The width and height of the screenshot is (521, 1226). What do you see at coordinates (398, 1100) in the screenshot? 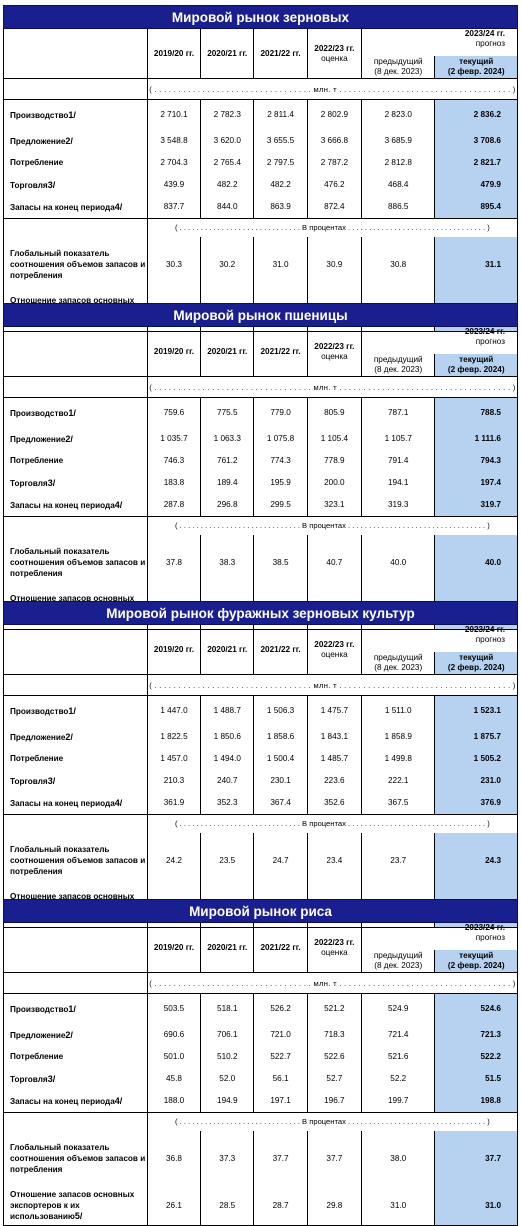
I see `value-cell: 199.7` at bounding box center [398, 1100].